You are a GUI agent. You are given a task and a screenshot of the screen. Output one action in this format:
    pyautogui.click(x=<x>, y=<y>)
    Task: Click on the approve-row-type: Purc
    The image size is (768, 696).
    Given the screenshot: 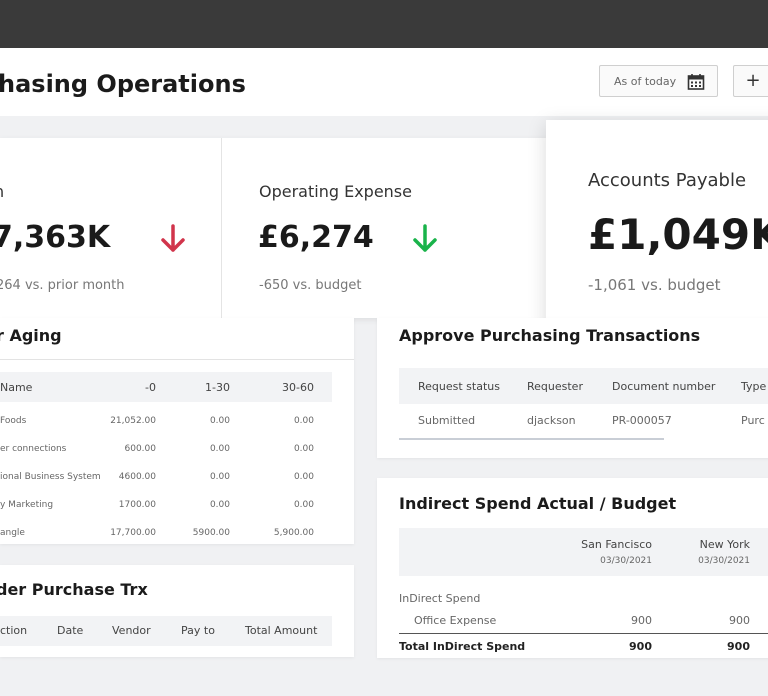 What is the action you would take?
    pyautogui.click(x=753, y=420)
    